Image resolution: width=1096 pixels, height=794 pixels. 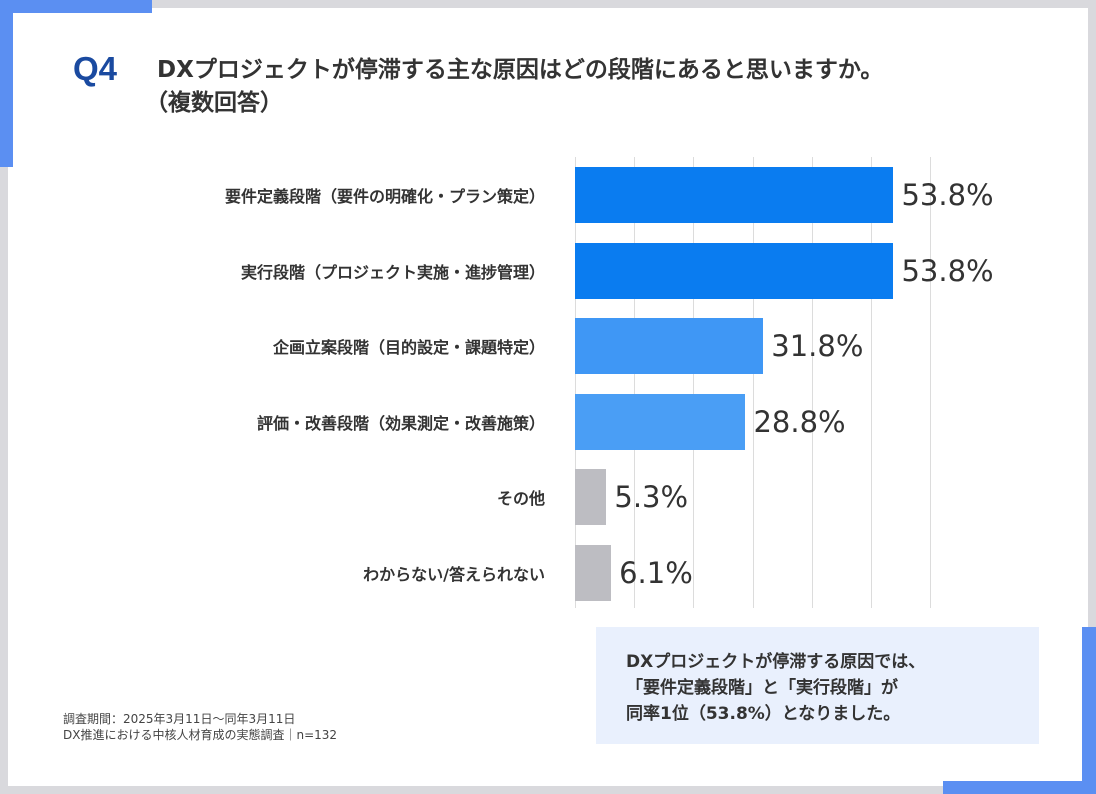 I want to click on category-label: わからない/答えられない, so click(x=454, y=574).